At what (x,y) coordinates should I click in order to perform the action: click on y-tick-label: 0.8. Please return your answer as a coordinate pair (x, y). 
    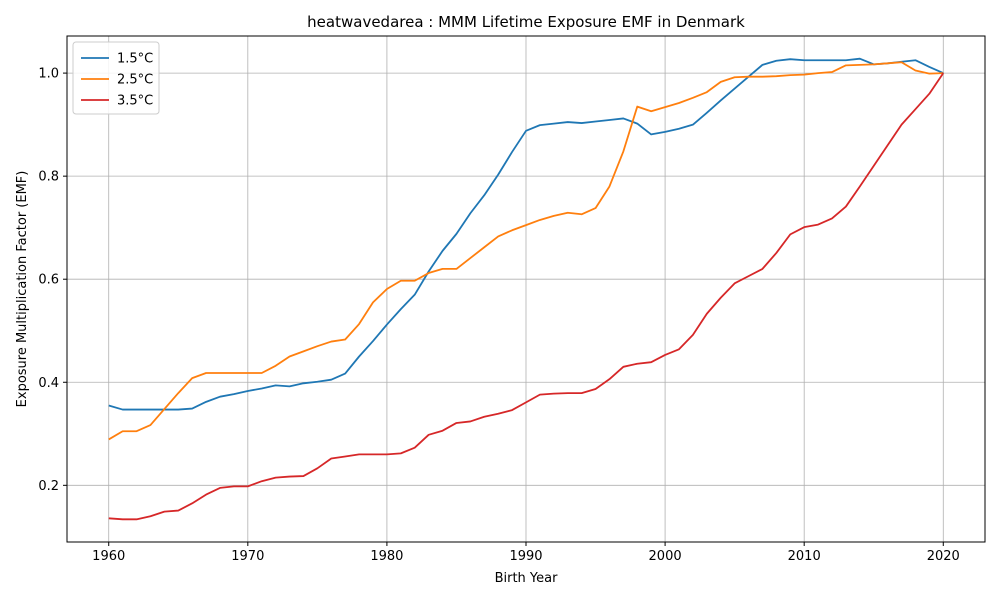
    Looking at the image, I should click on (48, 177).